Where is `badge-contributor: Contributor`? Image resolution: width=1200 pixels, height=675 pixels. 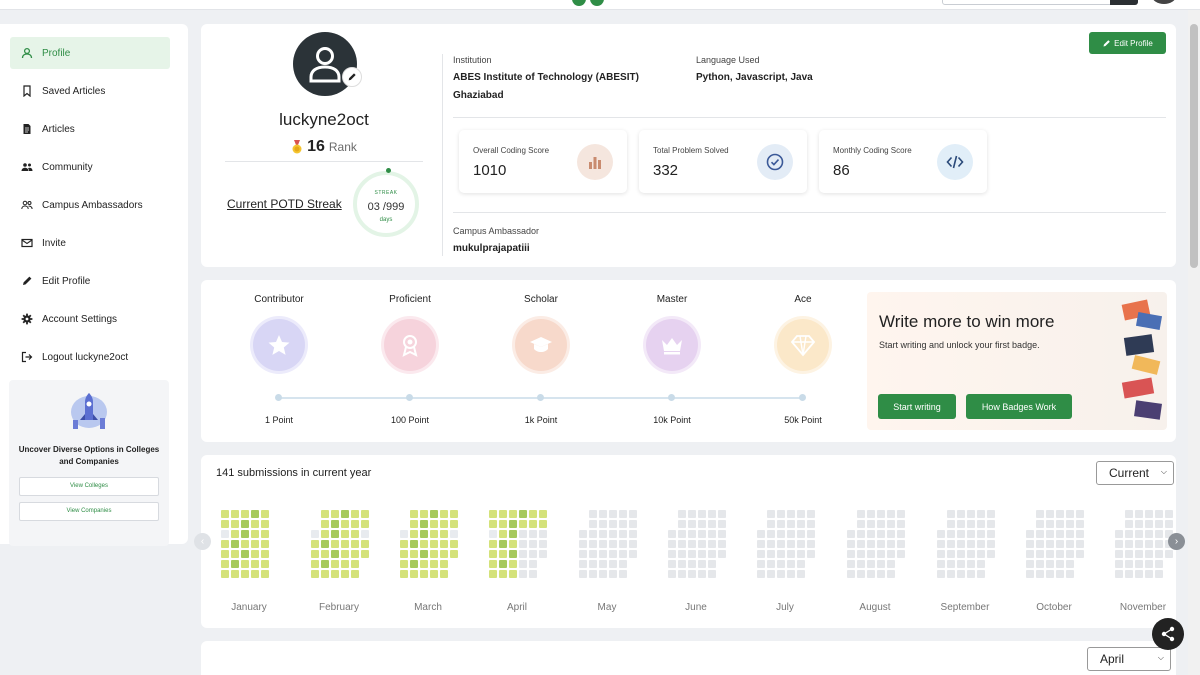 badge-contributor: Contributor is located at coordinates (279, 332).